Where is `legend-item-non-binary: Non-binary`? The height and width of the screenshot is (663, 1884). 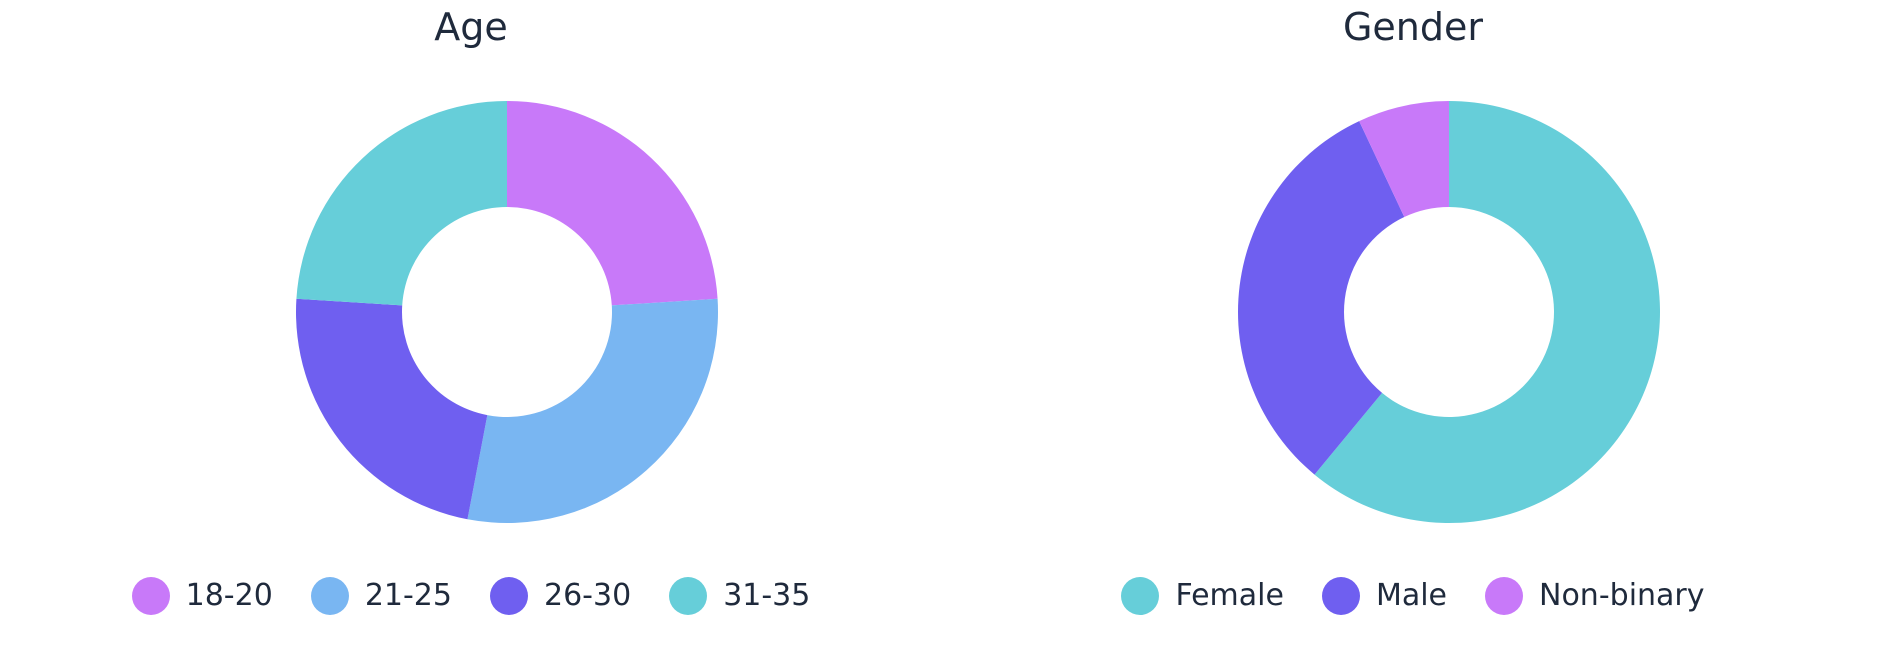 legend-item-non-binary: Non-binary is located at coordinates (1595, 596).